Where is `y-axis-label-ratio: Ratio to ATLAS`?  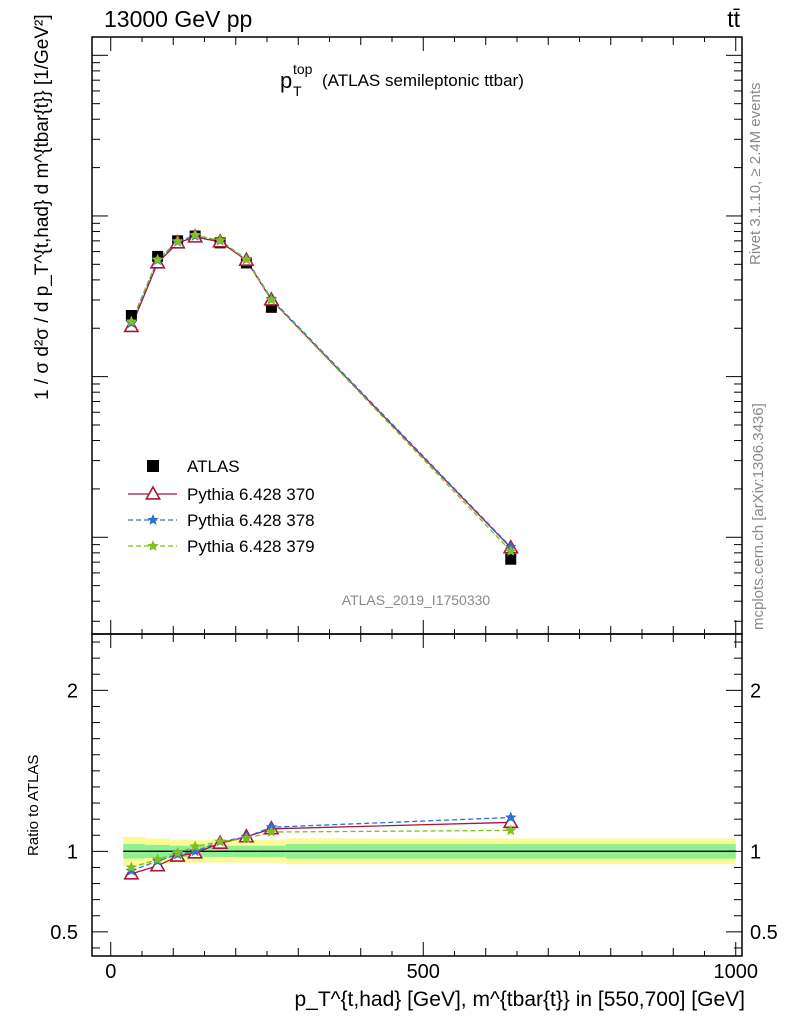 y-axis-label-ratio: Ratio to ATLAS is located at coordinates (33, 805).